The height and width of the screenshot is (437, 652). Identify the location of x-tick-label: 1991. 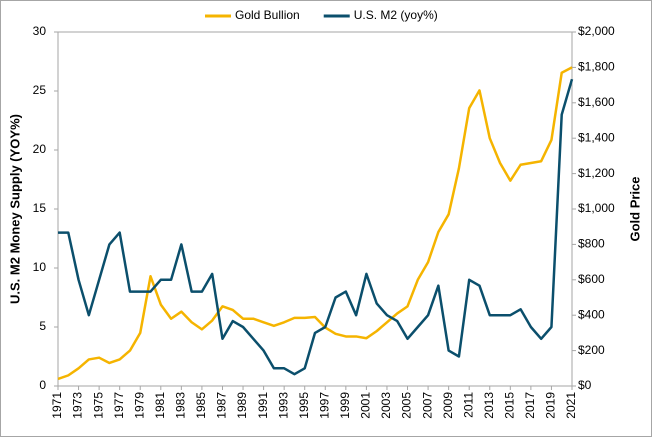
(263, 405).